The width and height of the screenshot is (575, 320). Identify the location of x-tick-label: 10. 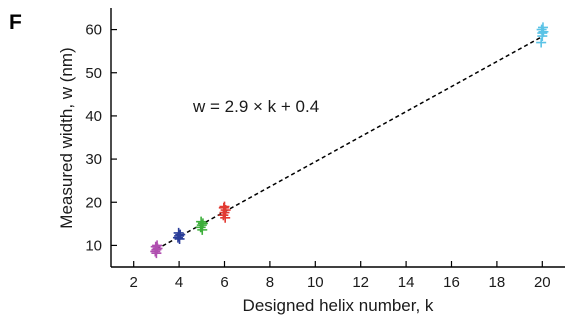
(315, 282).